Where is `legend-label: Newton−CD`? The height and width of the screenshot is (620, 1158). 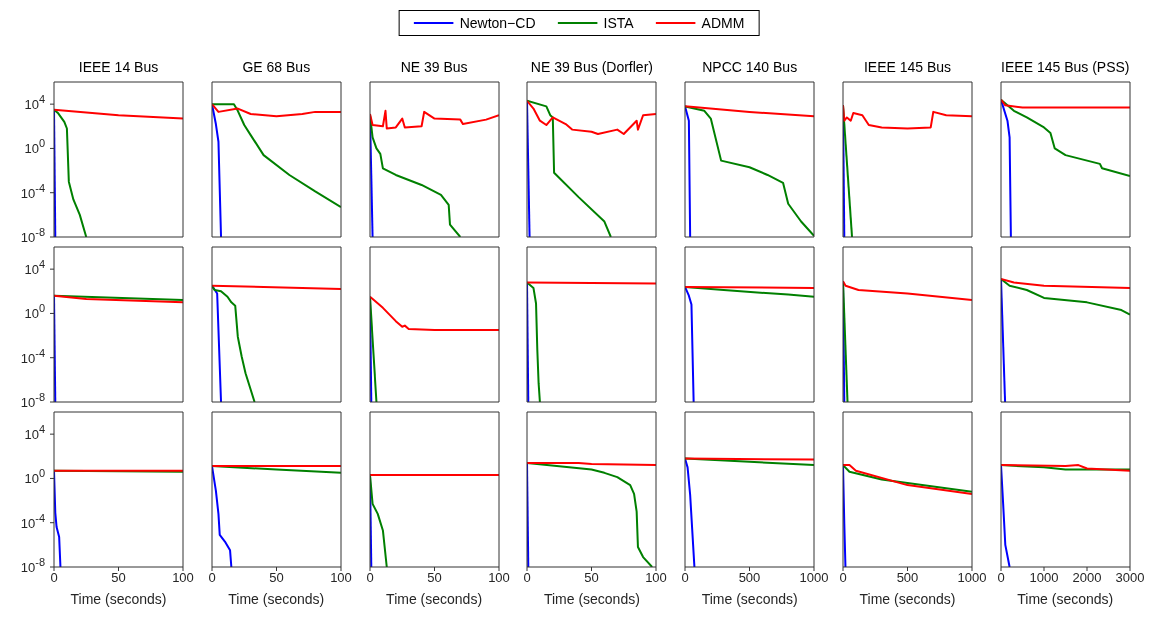 legend-label: Newton−CD is located at coordinates (497, 23).